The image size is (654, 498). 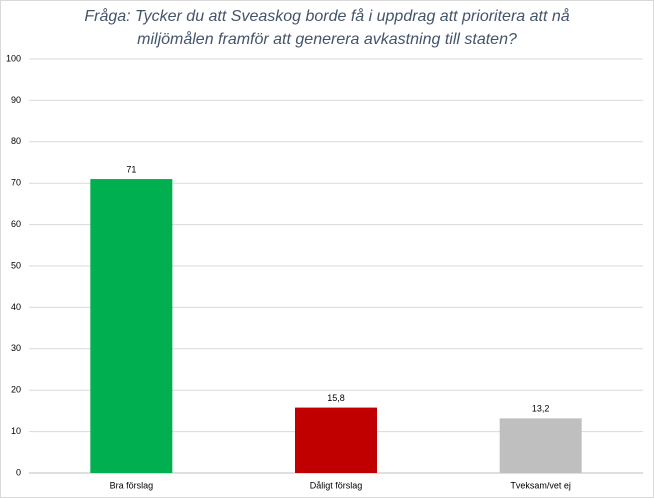 I want to click on x-tick-label: Tveksam/vet ej, so click(x=540, y=485).